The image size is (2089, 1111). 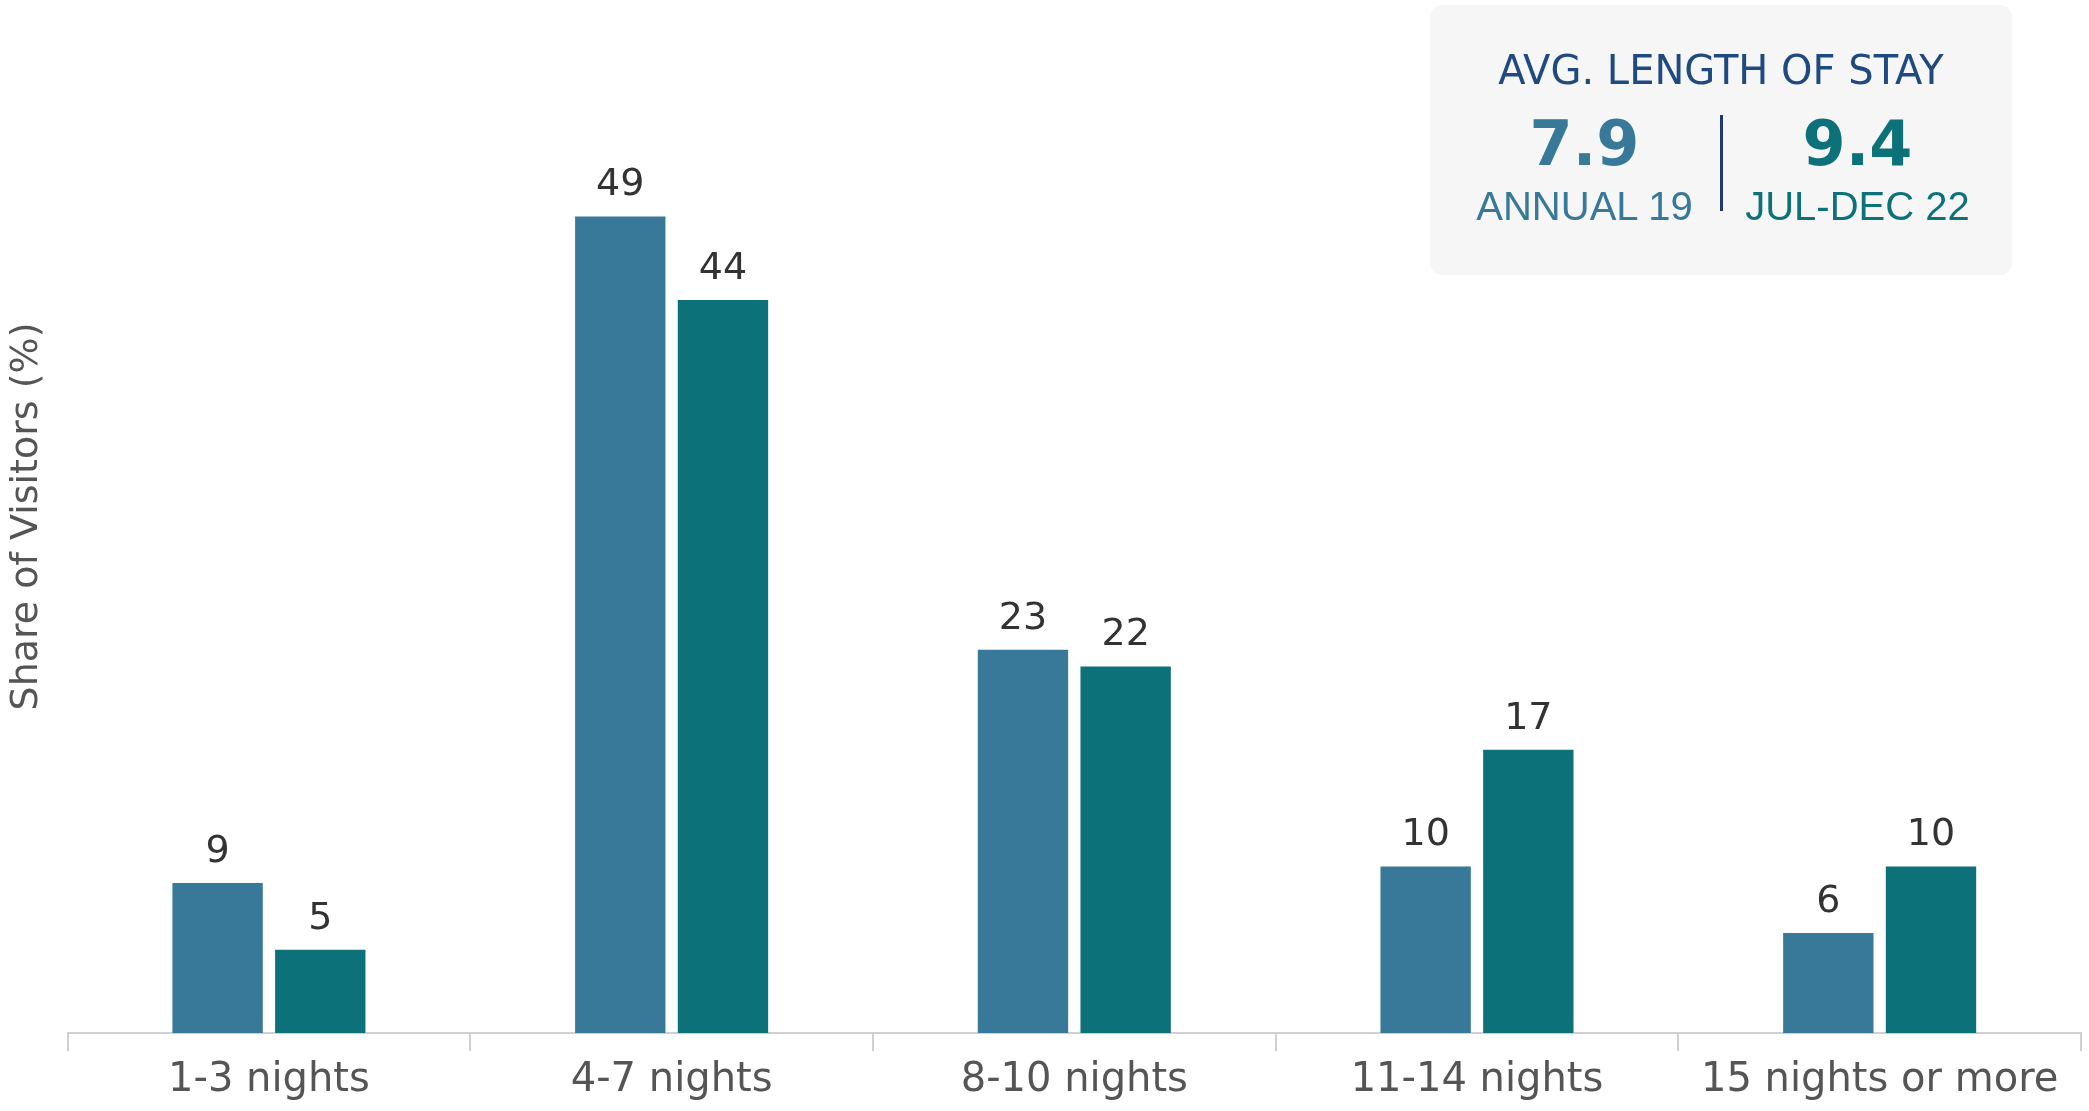 I want to click on data-label: 49, so click(x=620, y=182).